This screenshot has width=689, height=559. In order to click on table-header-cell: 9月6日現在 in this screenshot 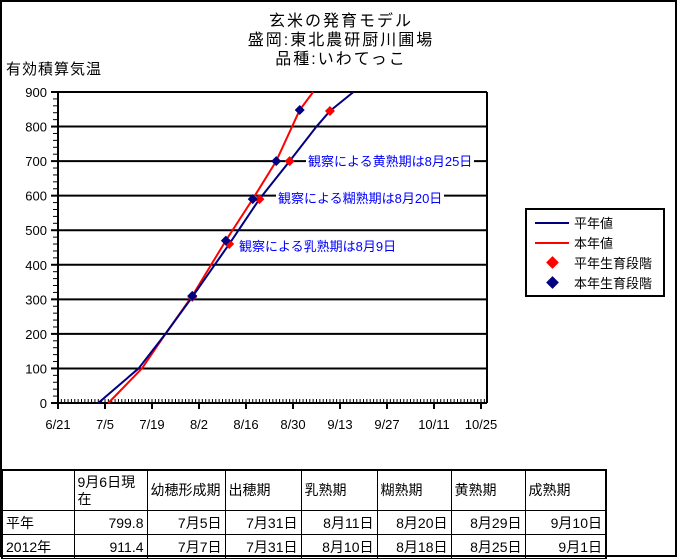, I will do `click(110, 490)`.